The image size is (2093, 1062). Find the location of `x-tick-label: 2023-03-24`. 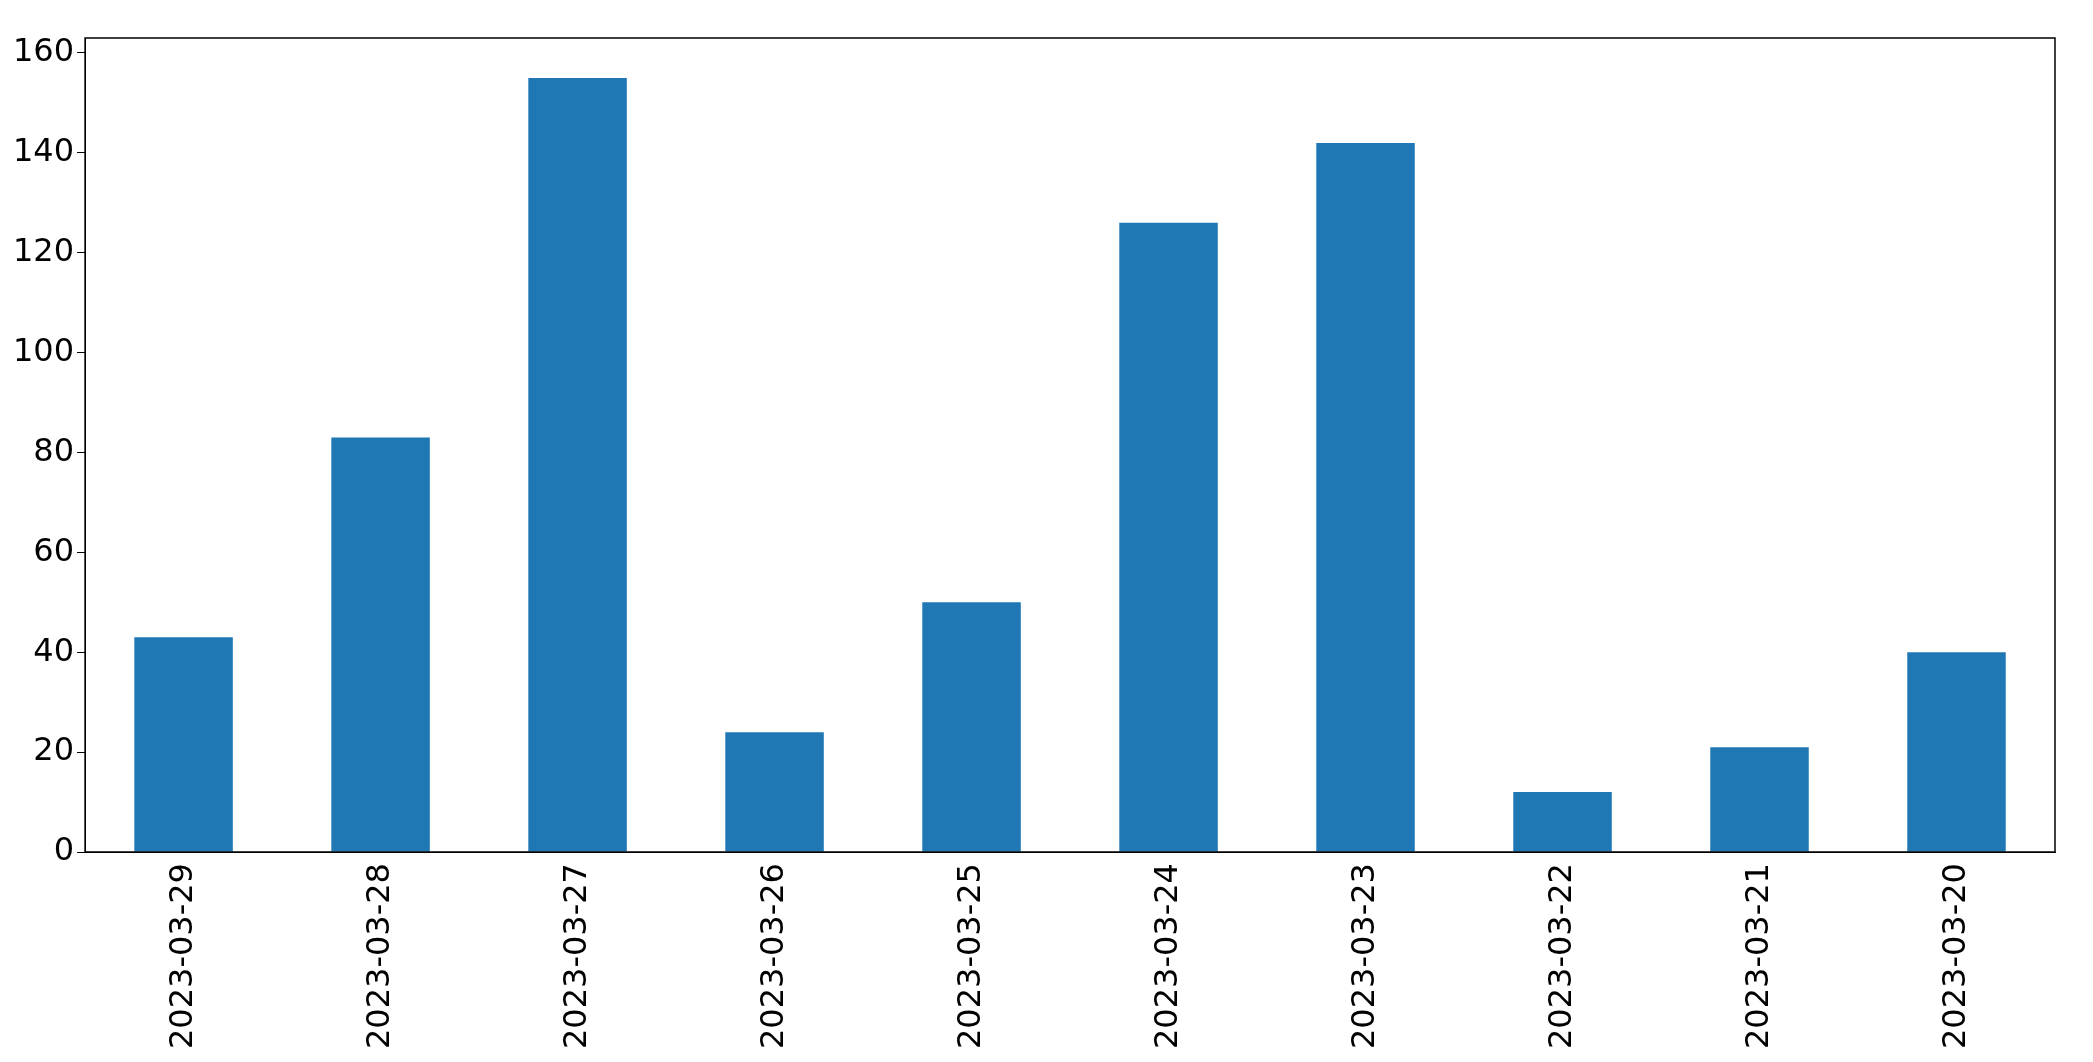

x-tick-label: 2023-03-24 is located at coordinates (1165, 956).